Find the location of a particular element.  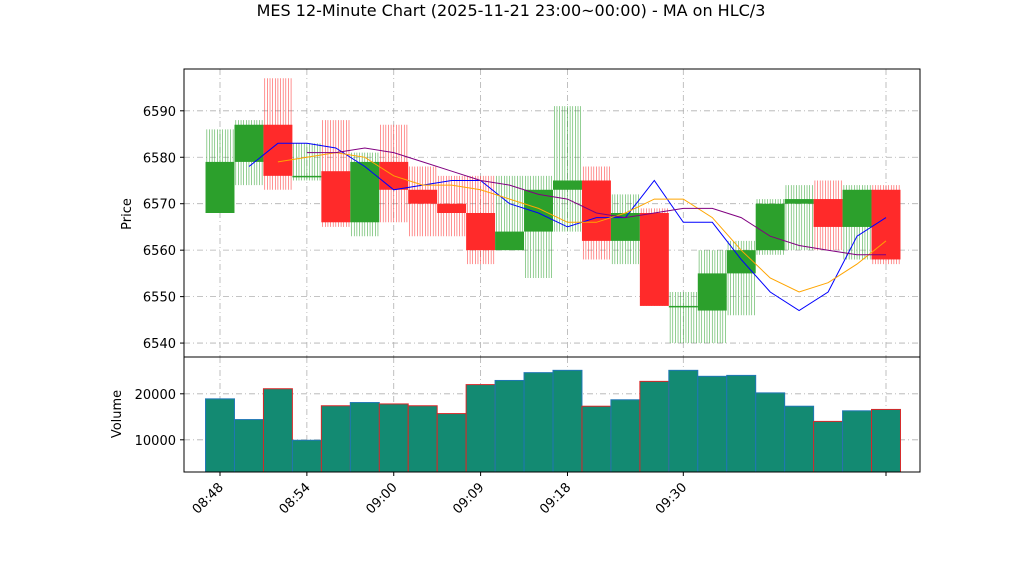

price-tick-label: 6540 is located at coordinates (159, 344).